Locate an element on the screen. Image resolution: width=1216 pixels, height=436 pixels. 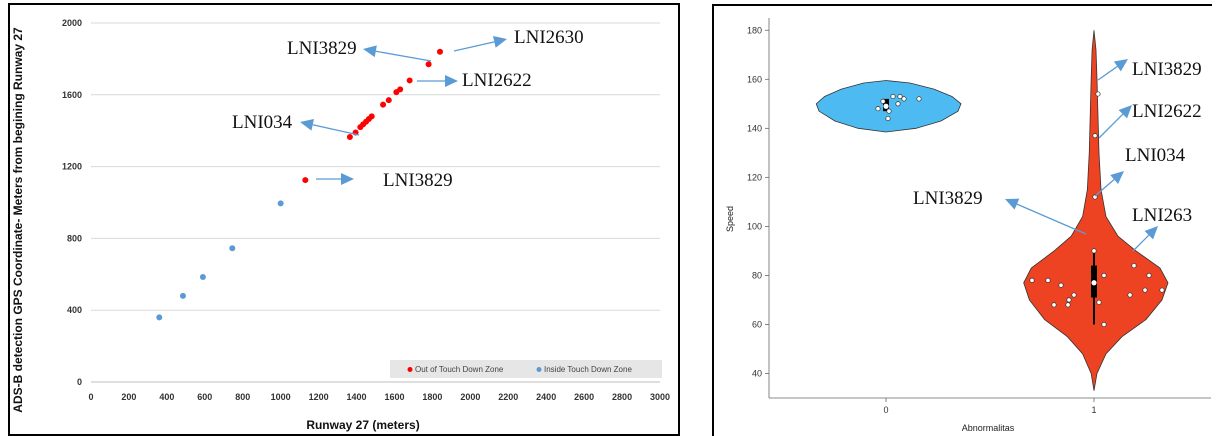
legend-marker-in is located at coordinates (539, 369).